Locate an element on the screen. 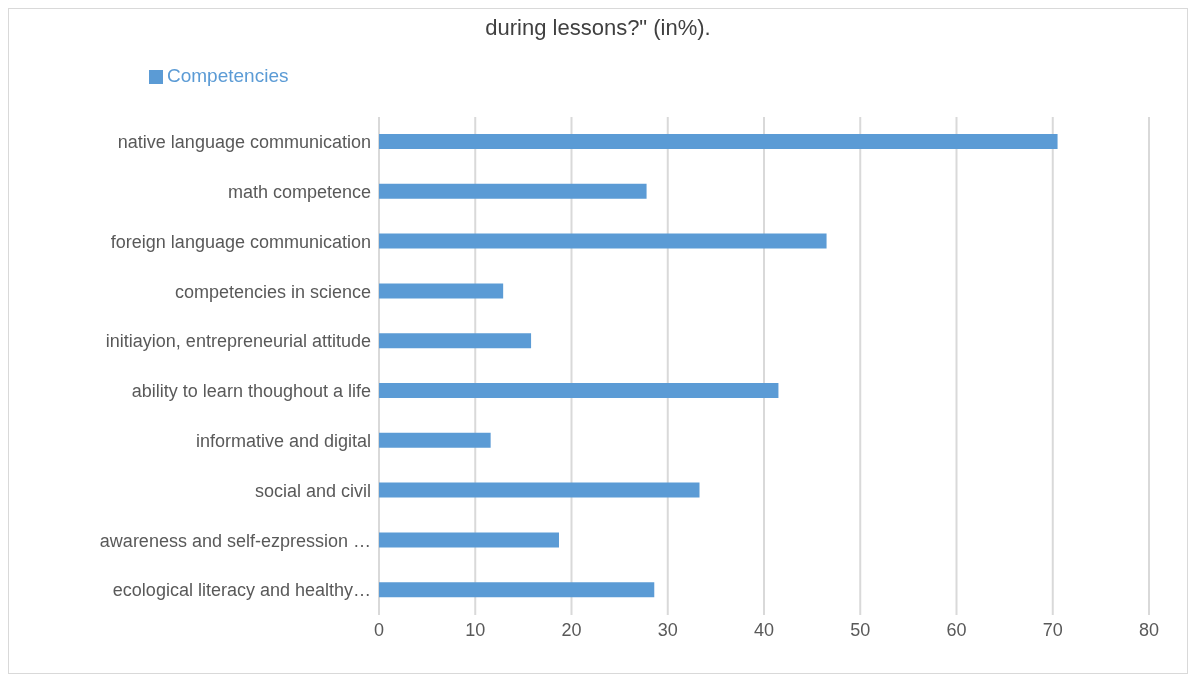  x-tick-label: 10 is located at coordinates (475, 629).